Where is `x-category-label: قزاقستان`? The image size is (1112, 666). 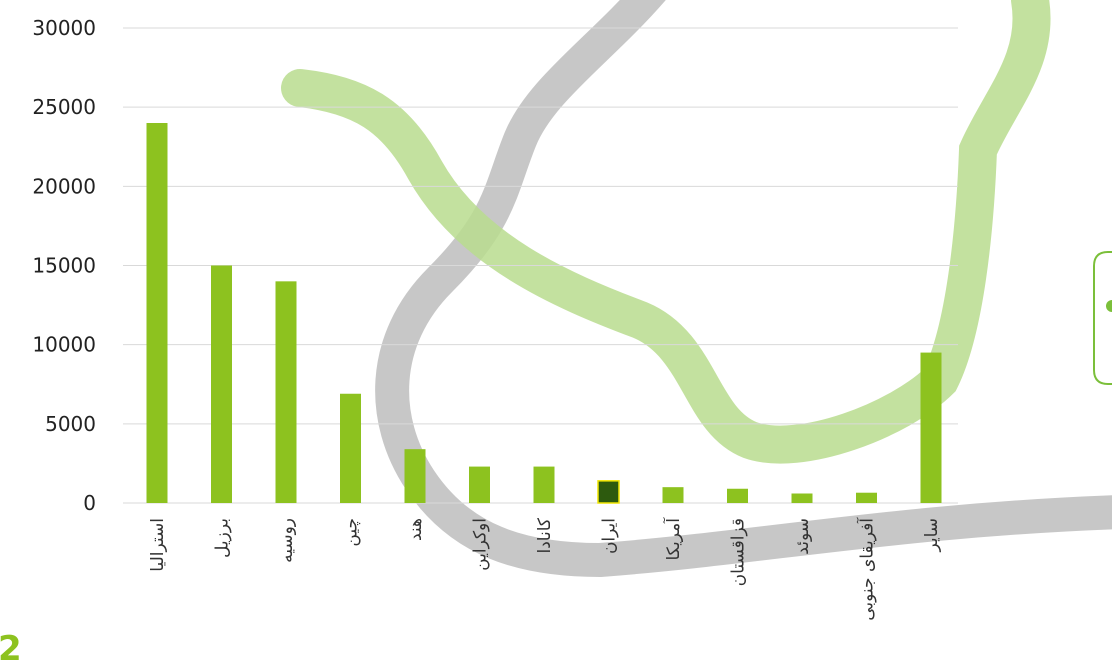 x-category-label: قزاقستان is located at coordinates (739, 552).